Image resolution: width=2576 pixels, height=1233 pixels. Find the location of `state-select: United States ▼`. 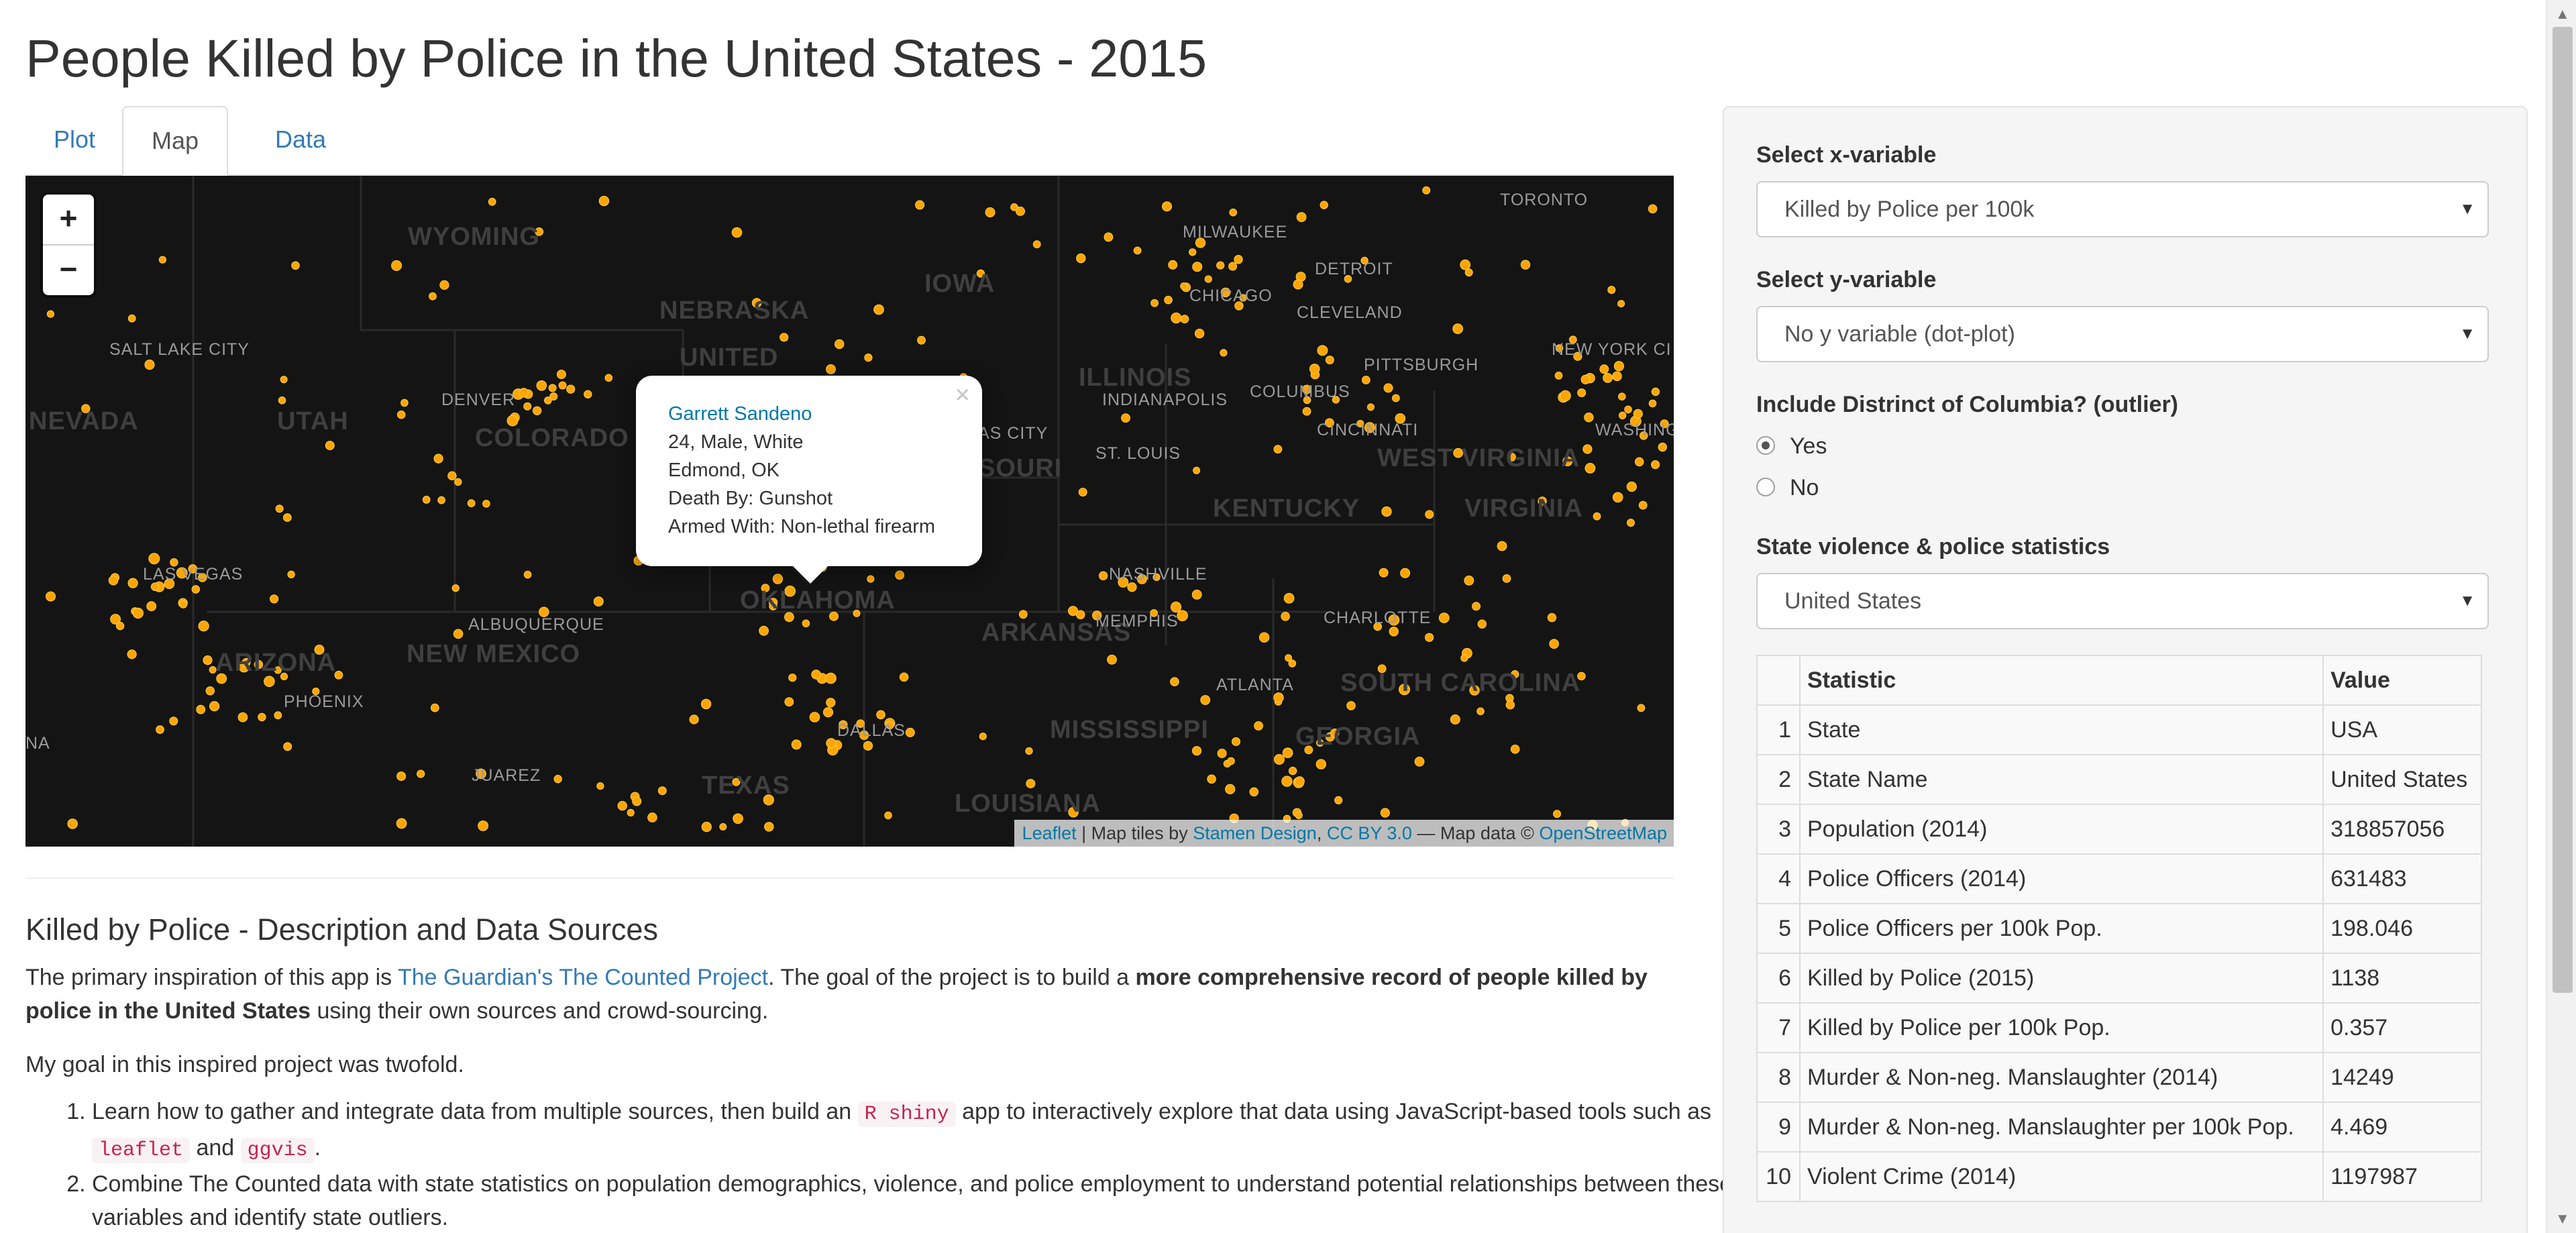

state-select: United States ▼ is located at coordinates (2122, 601).